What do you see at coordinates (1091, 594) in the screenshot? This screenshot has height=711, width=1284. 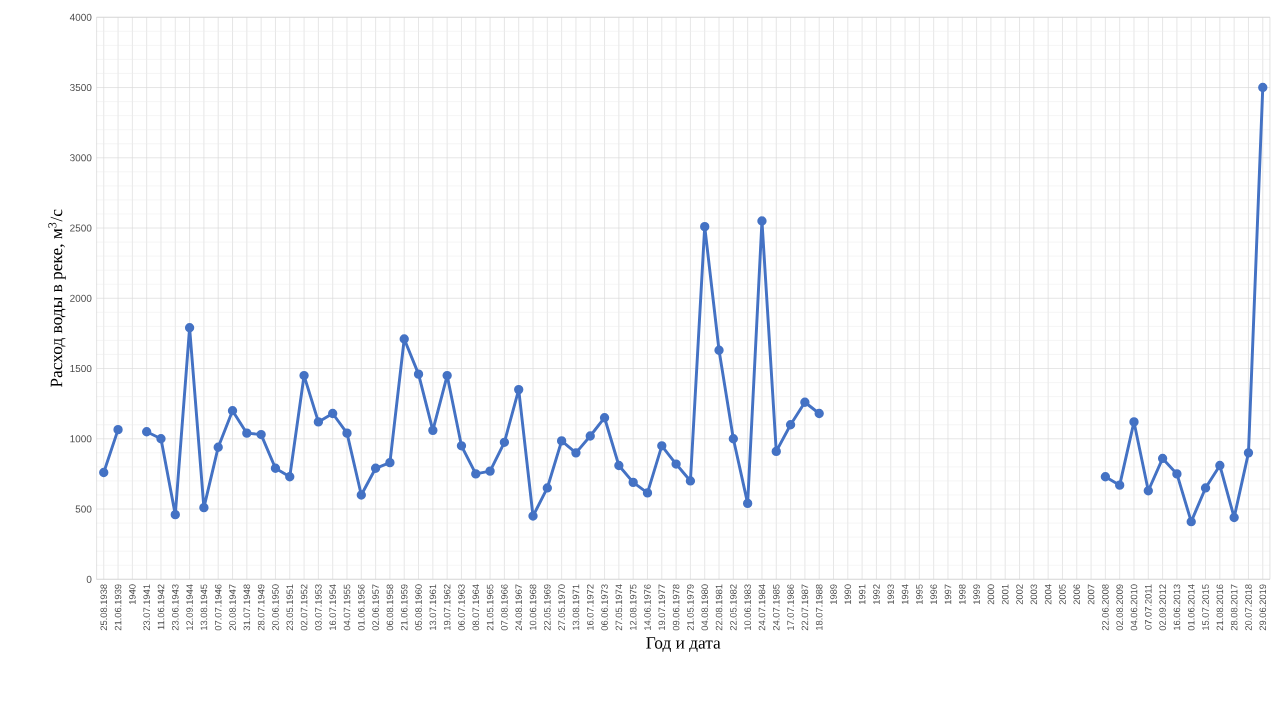 I see `x-tick-label: 2007` at bounding box center [1091, 594].